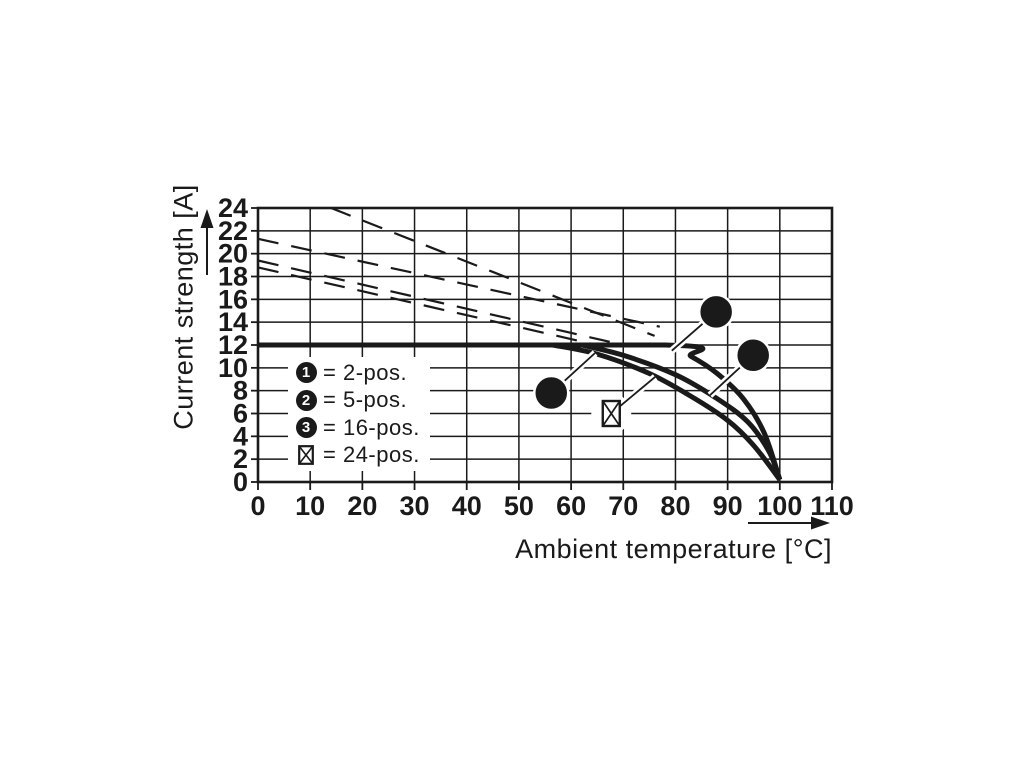 This screenshot has height=765, width=1020. Describe the element at coordinates (257, 506) in the screenshot. I see `x-tick-label: 0` at that location.